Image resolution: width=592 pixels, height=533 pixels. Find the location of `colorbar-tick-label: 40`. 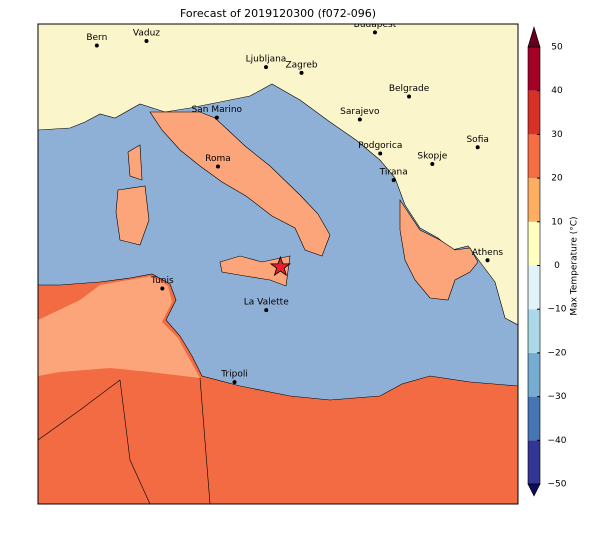

colorbar-tick-label: 40 is located at coordinates (557, 91).